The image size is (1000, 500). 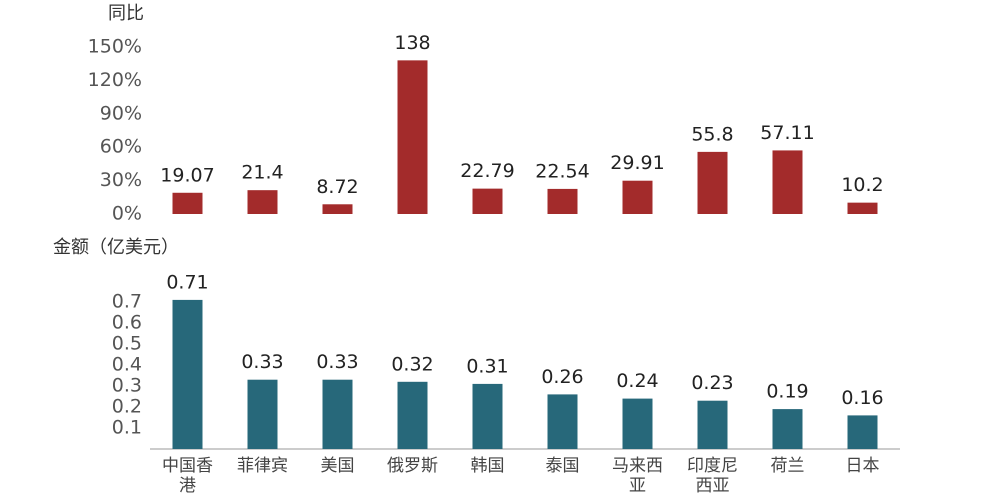 What do you see at coordinates (712, 476) in the screenshot?
I see `x-tick-label: 印度尼西亚` at bounding box center [712, 476].